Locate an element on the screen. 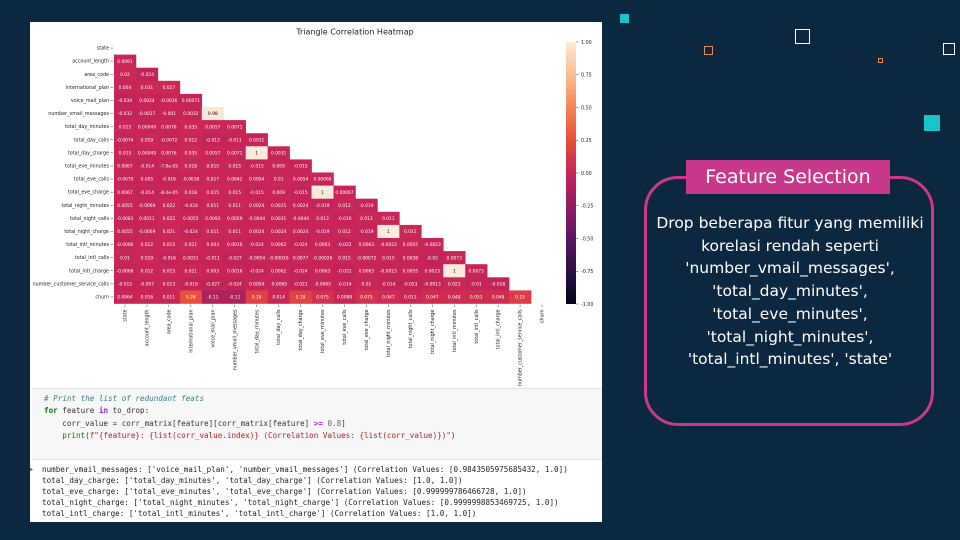 The image size is (960, 540). heatmap-cell-label: 0.012 is located at coordinates (147, 245).